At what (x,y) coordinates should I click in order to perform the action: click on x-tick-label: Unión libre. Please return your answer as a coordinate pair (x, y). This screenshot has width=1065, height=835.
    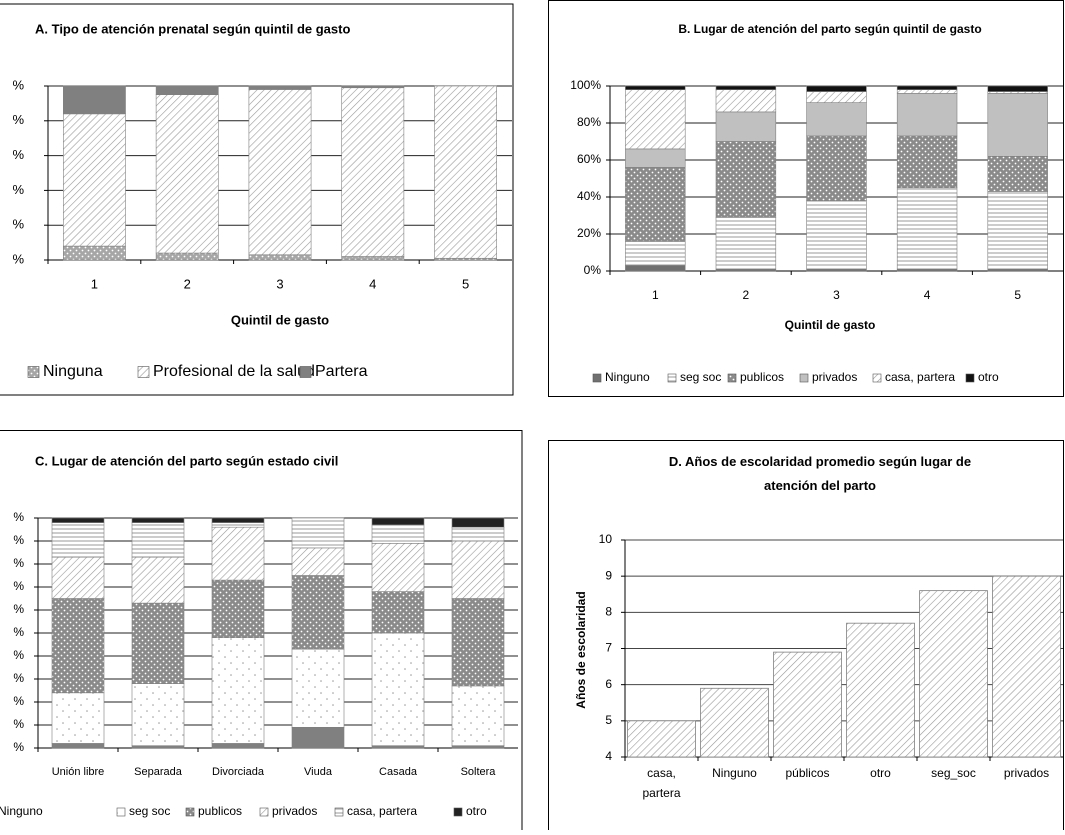
    Looking at the image, I should click on (78, 772).